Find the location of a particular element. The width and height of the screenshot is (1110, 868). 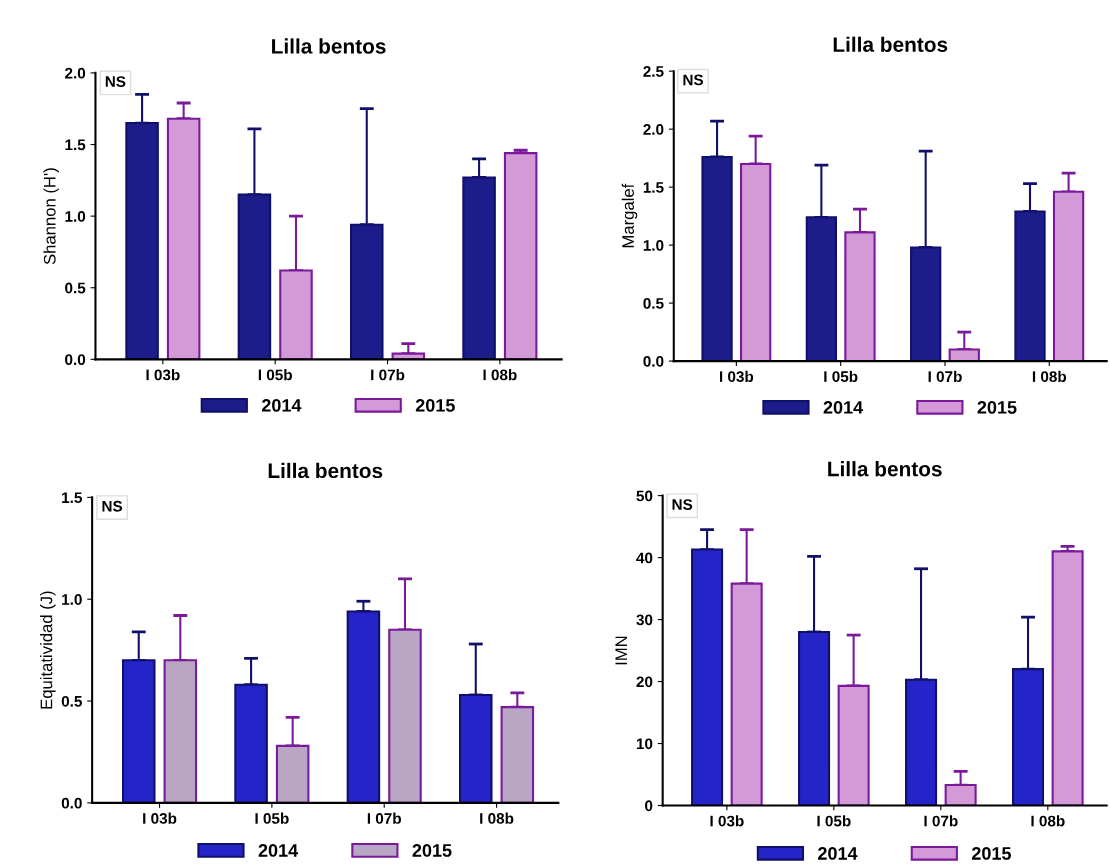

y-tick-label: 2.5 is located at coordinates (653, 71).